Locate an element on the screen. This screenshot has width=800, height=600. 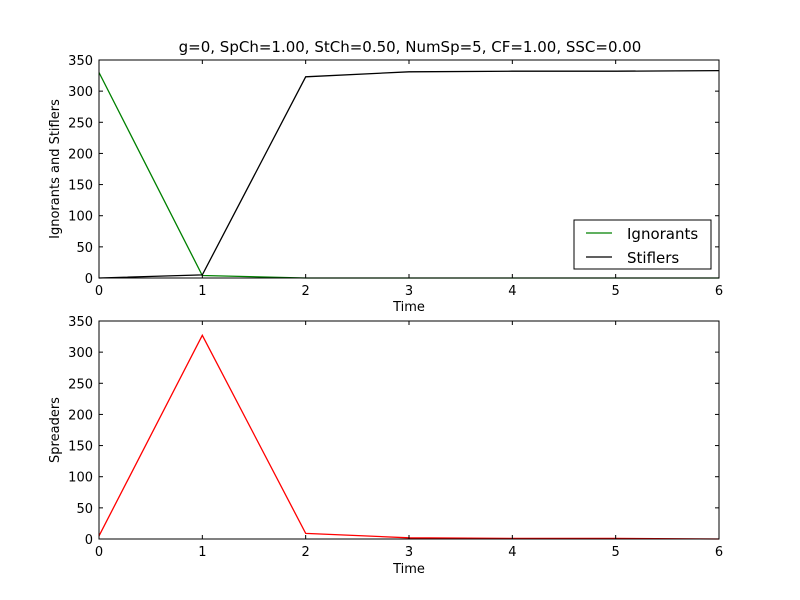
top-x-axis-label: Time is located at coordinates (408, 307).